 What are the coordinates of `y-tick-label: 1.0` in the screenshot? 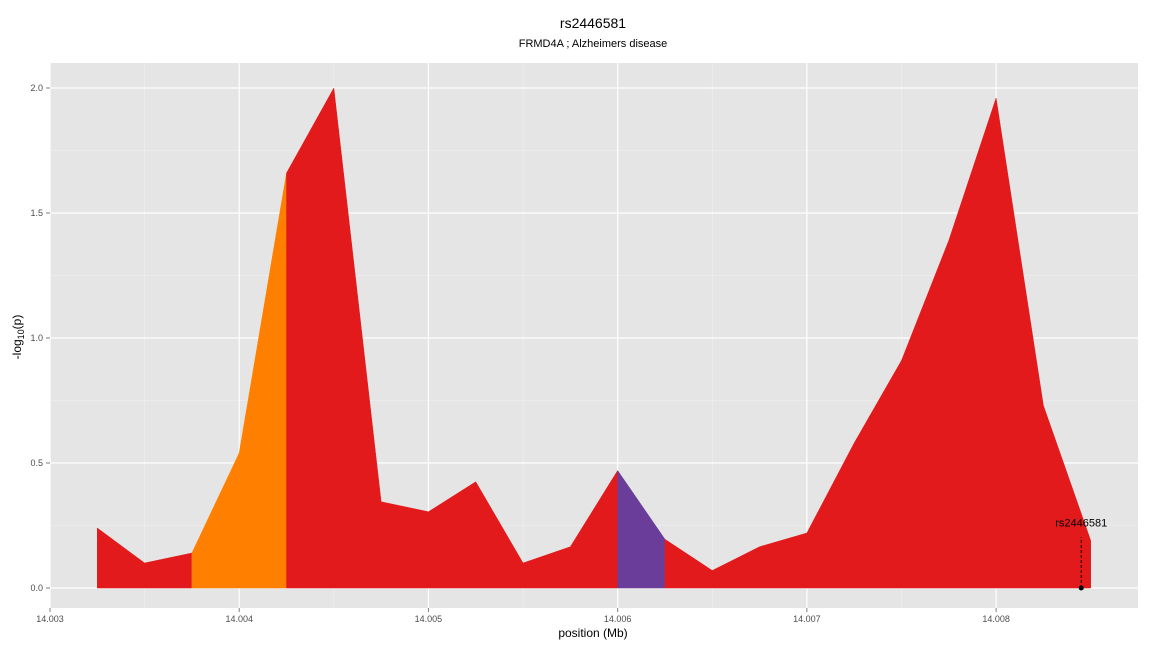 It's located at (36, 338).